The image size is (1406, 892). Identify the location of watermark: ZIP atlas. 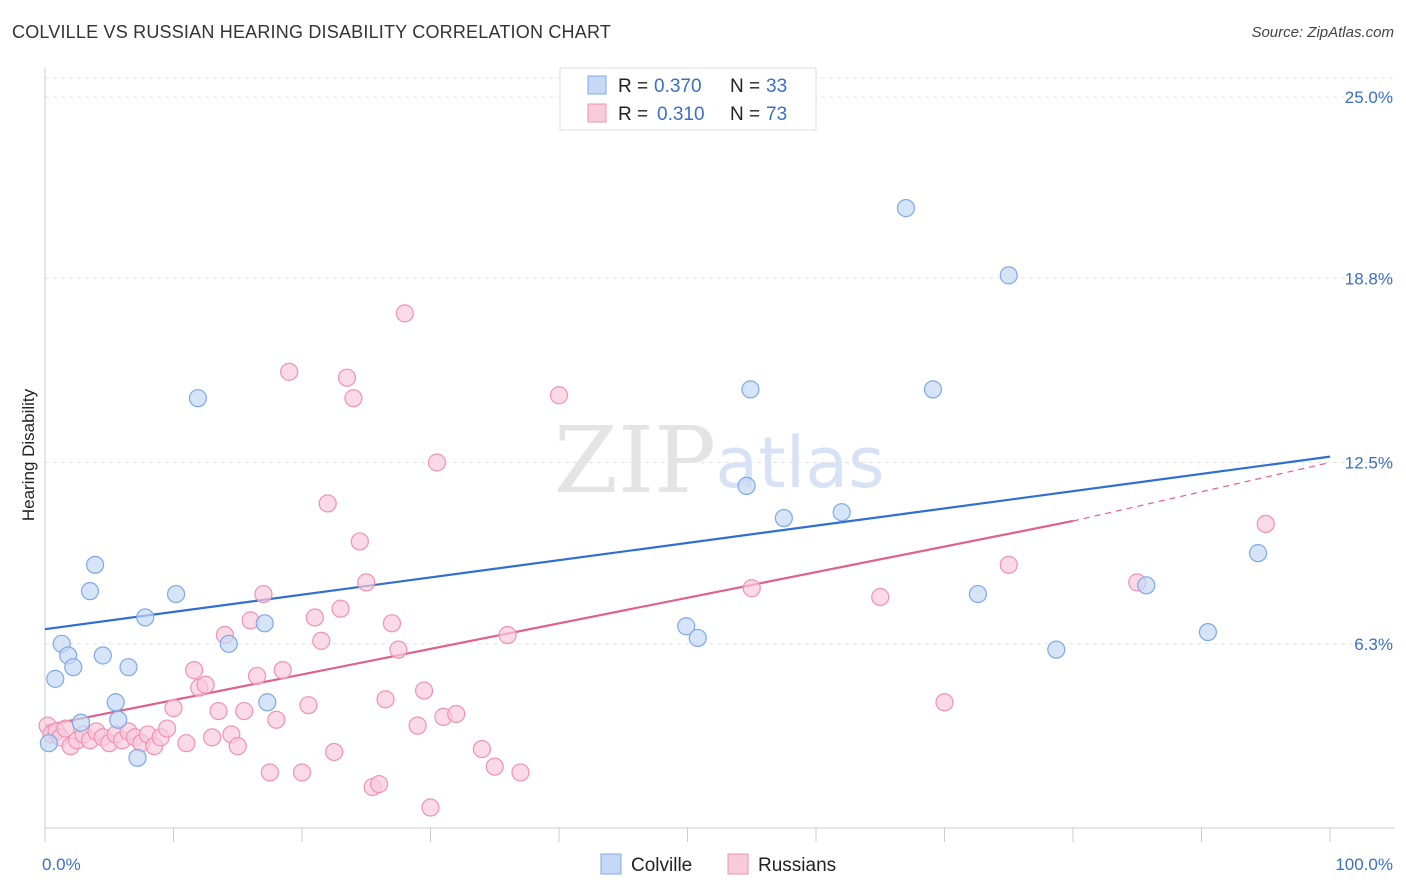
(719, 460).